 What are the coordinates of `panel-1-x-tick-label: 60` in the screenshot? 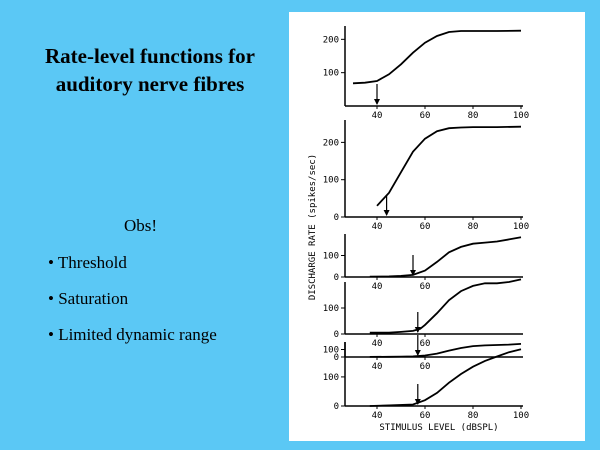 It's located at (425, 227).